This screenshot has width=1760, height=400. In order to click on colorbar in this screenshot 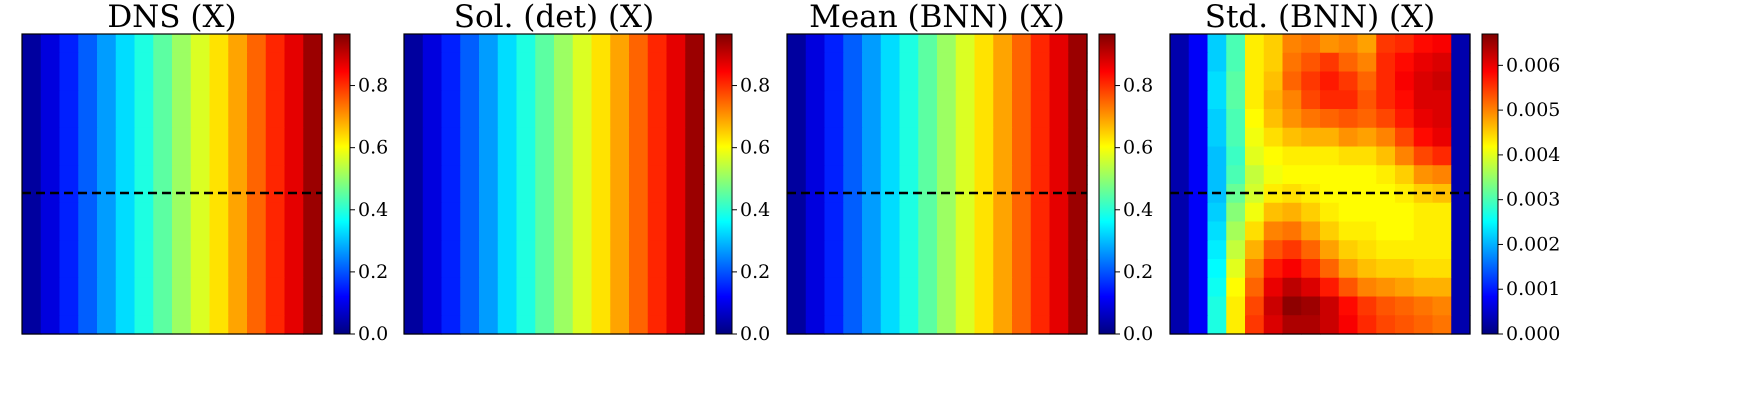, I will do `click(724, 184)`.